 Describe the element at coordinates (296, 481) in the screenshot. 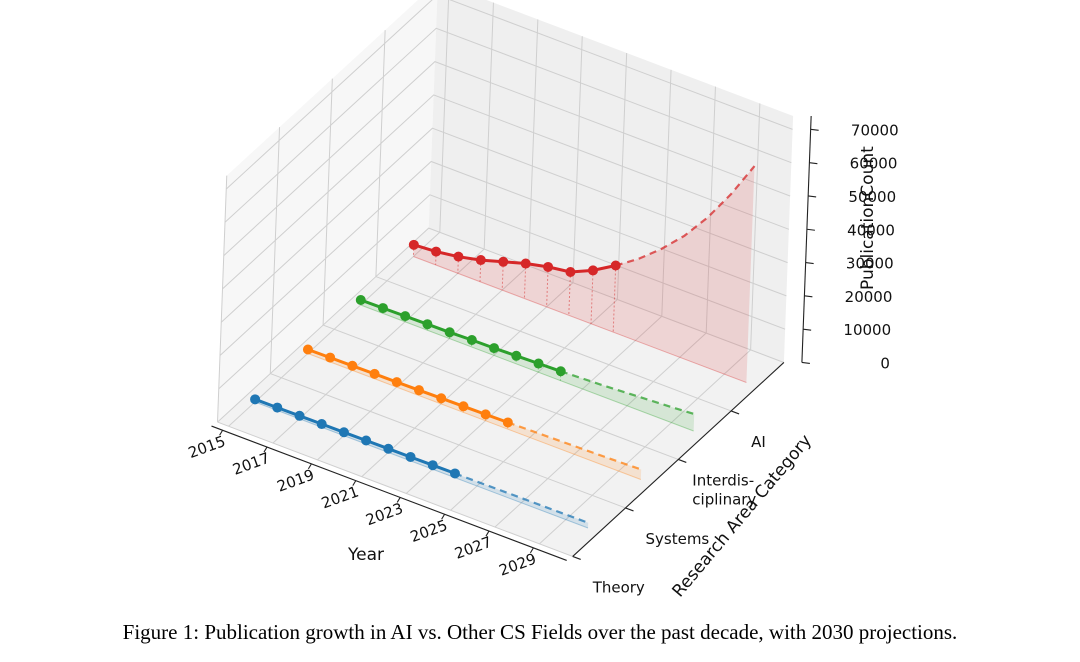

I see `x-tick-label: 2019` at that location.